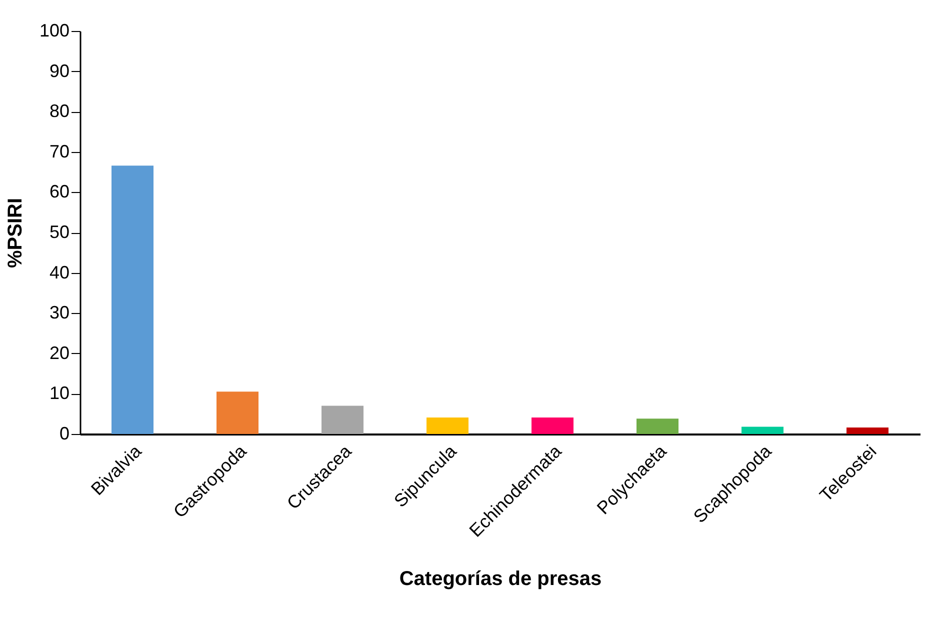 The width and height of the screenshot is (946, 636). I want to click on y-tick-label: 30, so click(59, 312).